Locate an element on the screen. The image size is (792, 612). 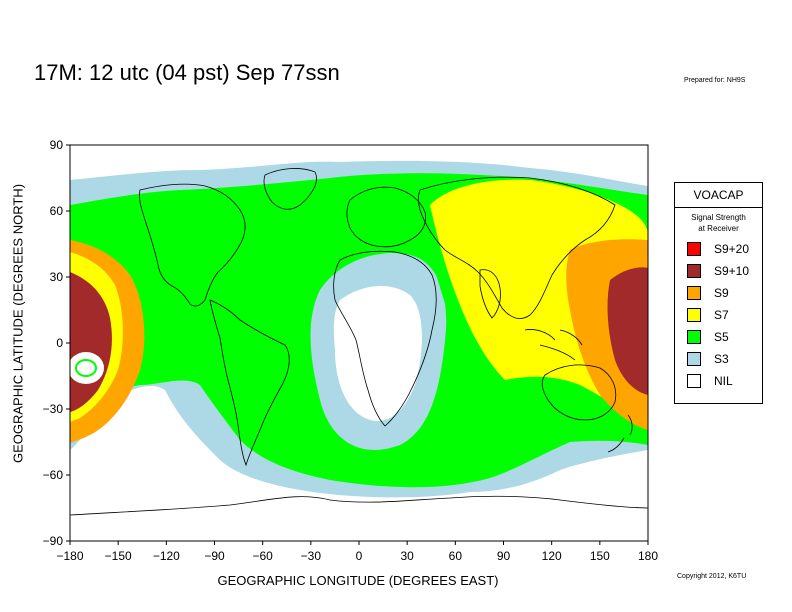
legend-item-nil: NIL is located at coordinates (718, 381).